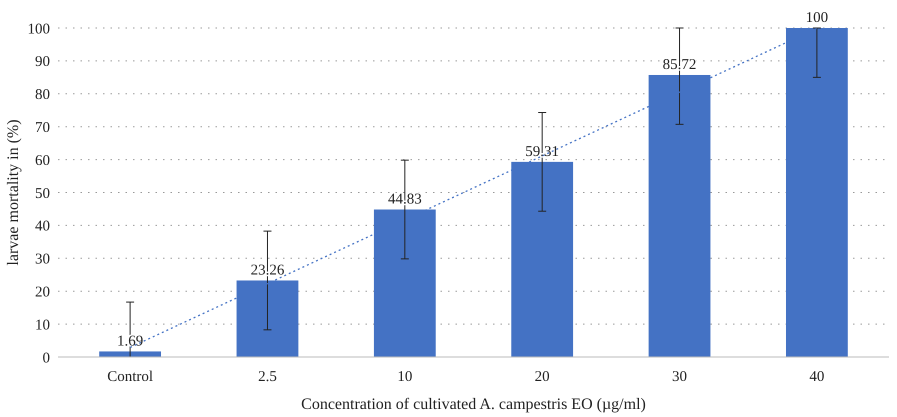  I want to click on y-tick-label: 70, so click(42, 128).